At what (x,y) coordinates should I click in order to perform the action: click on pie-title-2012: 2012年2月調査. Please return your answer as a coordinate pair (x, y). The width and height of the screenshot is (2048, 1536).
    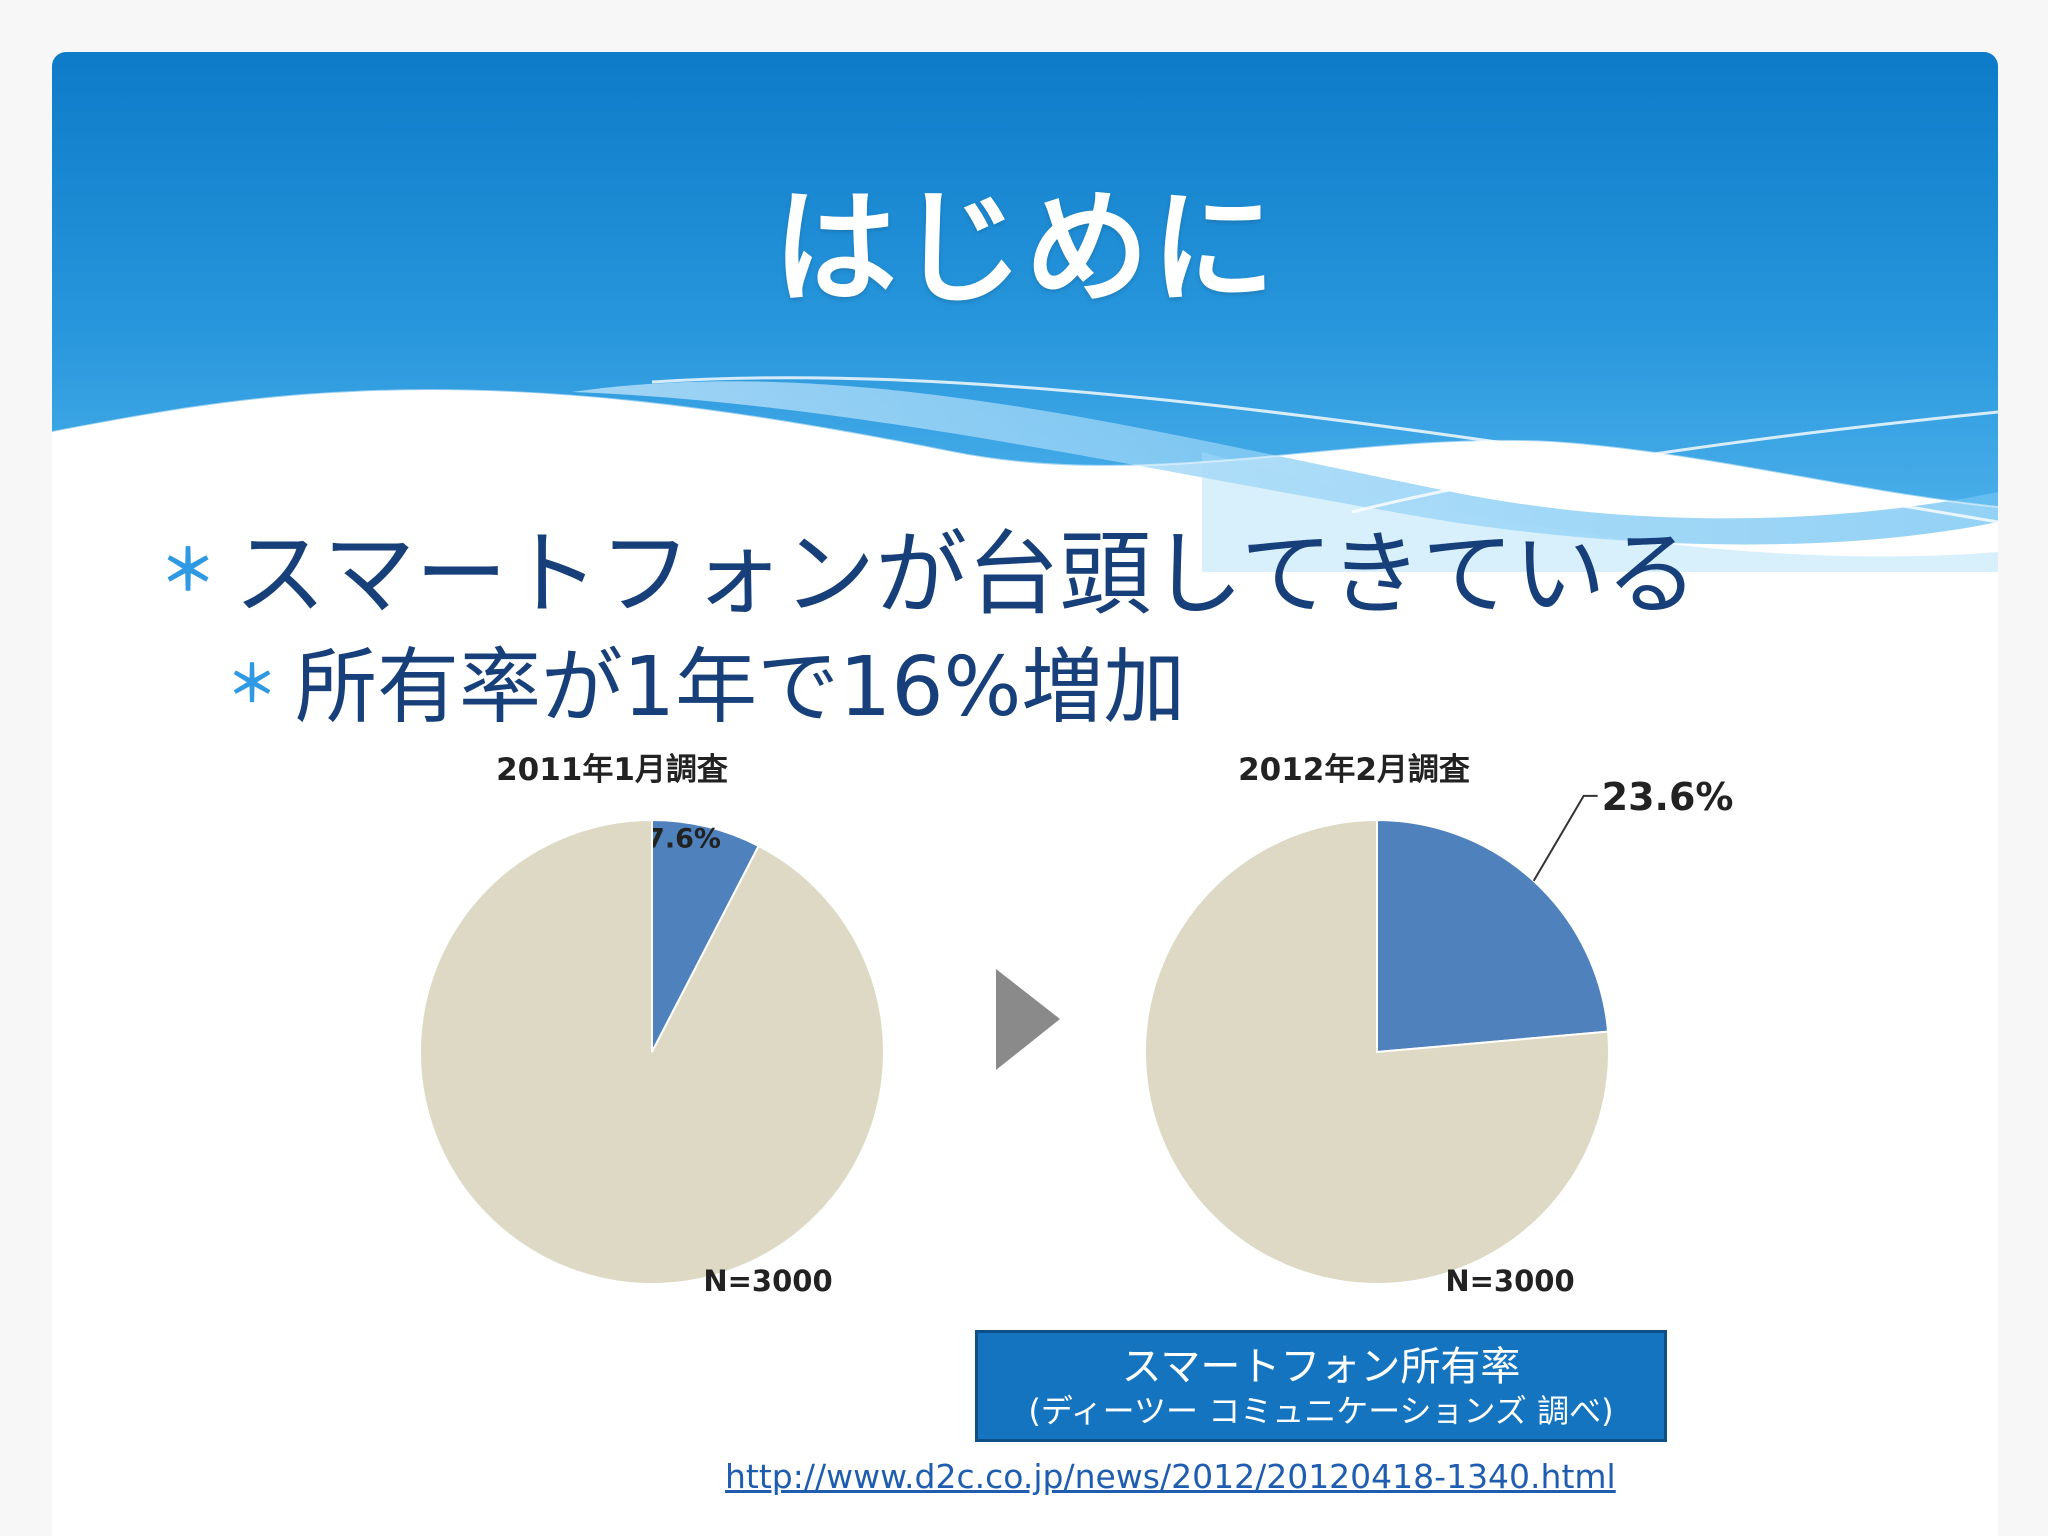
    Looking at the image, I should click on (1354, 770).